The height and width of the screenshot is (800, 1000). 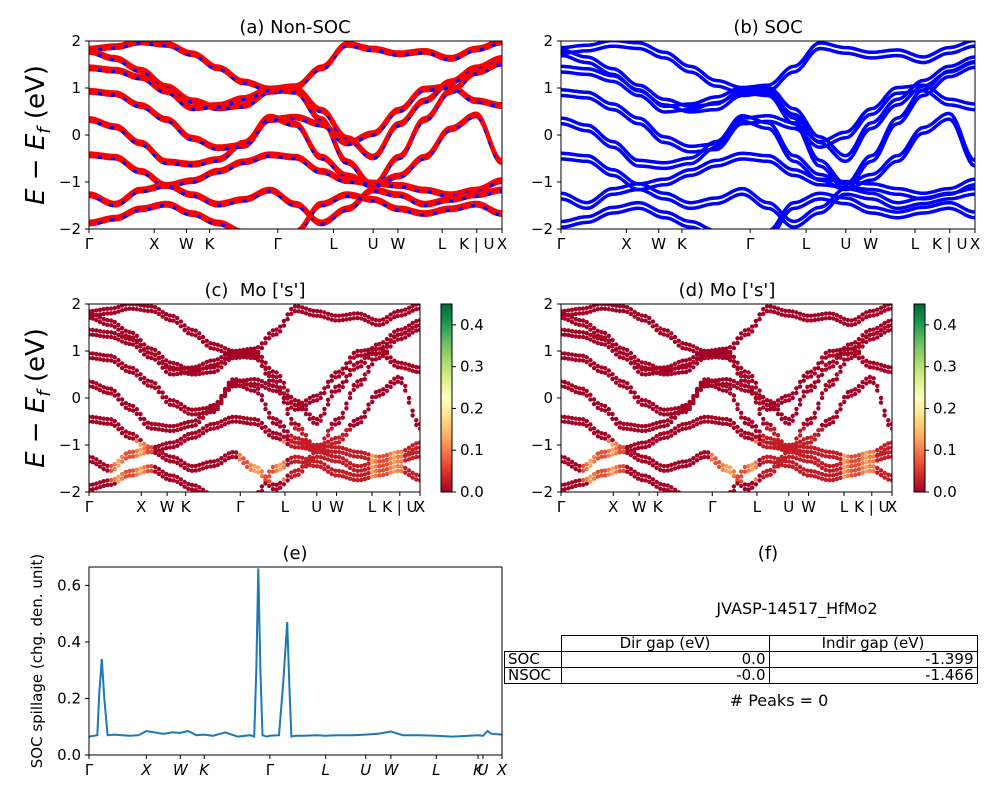 I want to click on table-cell-indir: -1.466, so click(x=873, y=675).